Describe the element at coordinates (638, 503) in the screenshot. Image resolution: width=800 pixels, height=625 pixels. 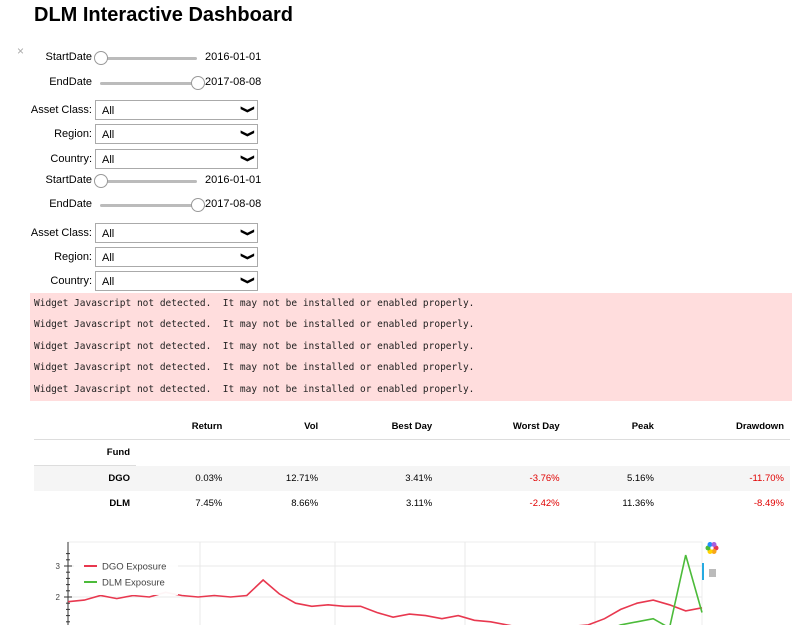
I see `table-cell: 11.36%` at that location.